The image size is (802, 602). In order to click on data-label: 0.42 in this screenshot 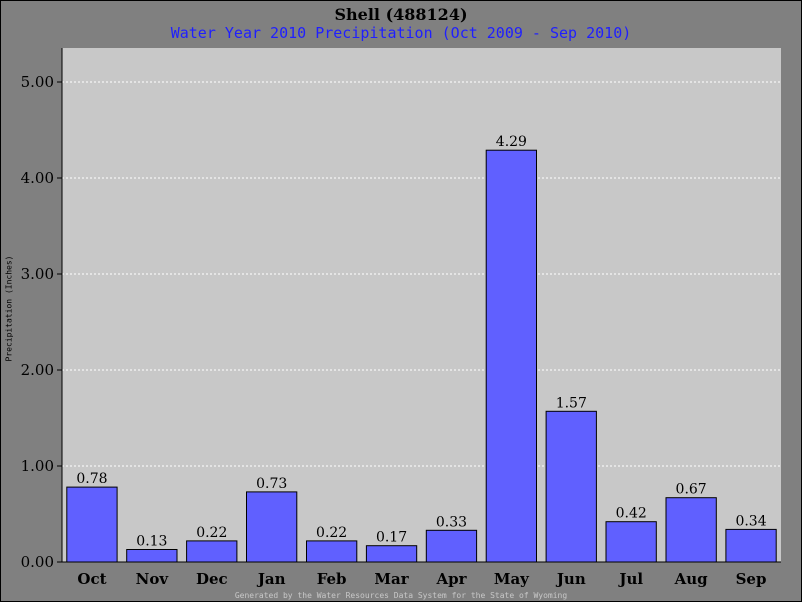, I will do `click(631, 514)`.